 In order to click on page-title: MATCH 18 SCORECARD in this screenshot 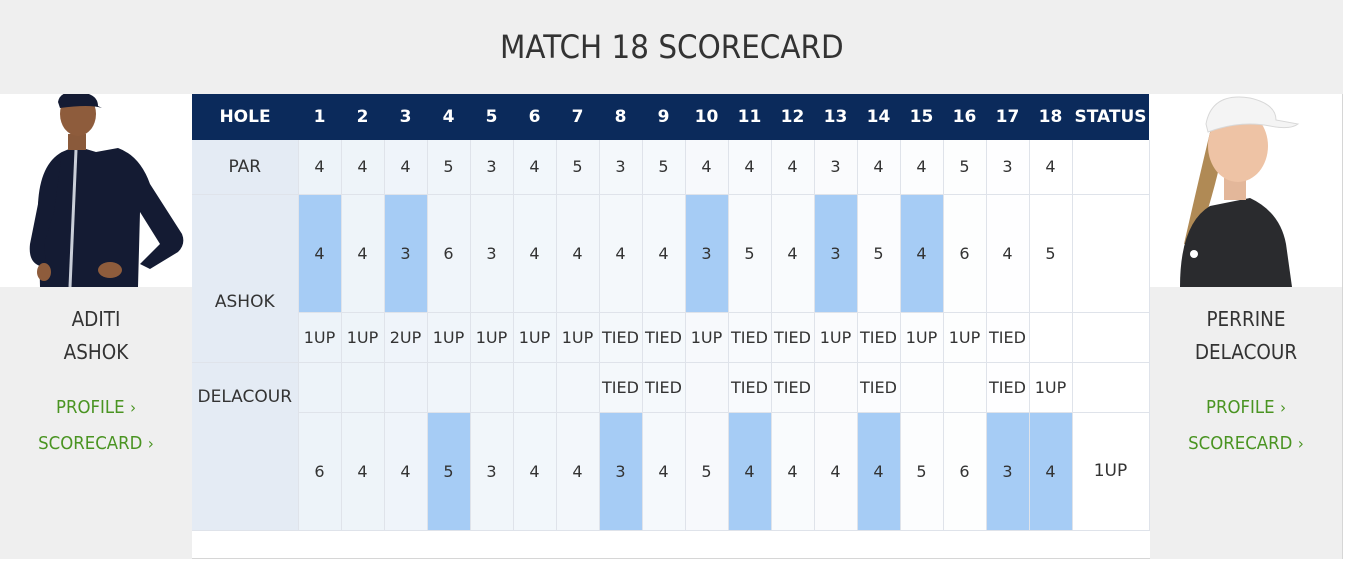, I will do `click(671, 47)`.